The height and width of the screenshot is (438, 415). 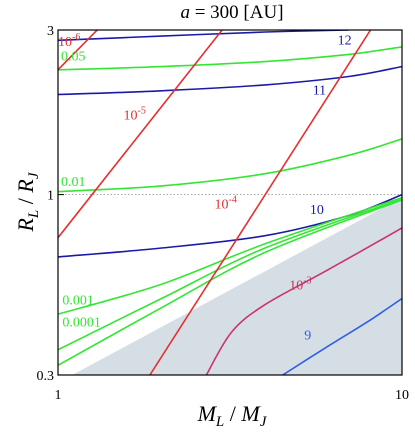 I want to click on x-axis-title-slash: /, so click(x=232, y=413).